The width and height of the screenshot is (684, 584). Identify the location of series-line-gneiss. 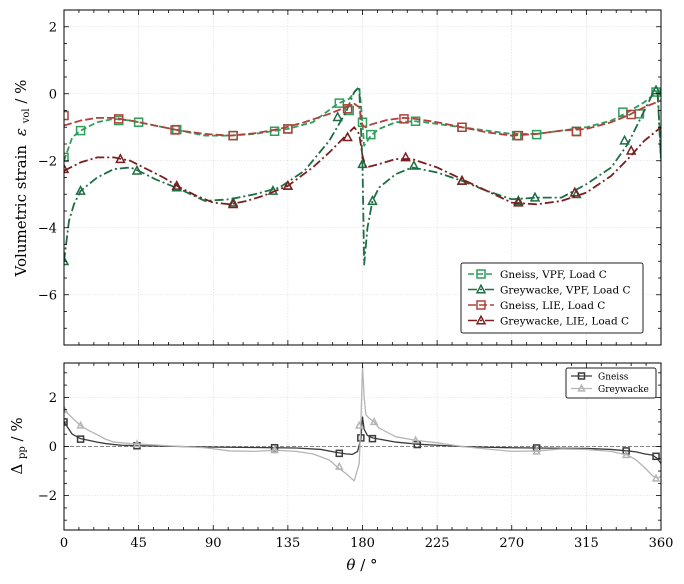
(362, 440).